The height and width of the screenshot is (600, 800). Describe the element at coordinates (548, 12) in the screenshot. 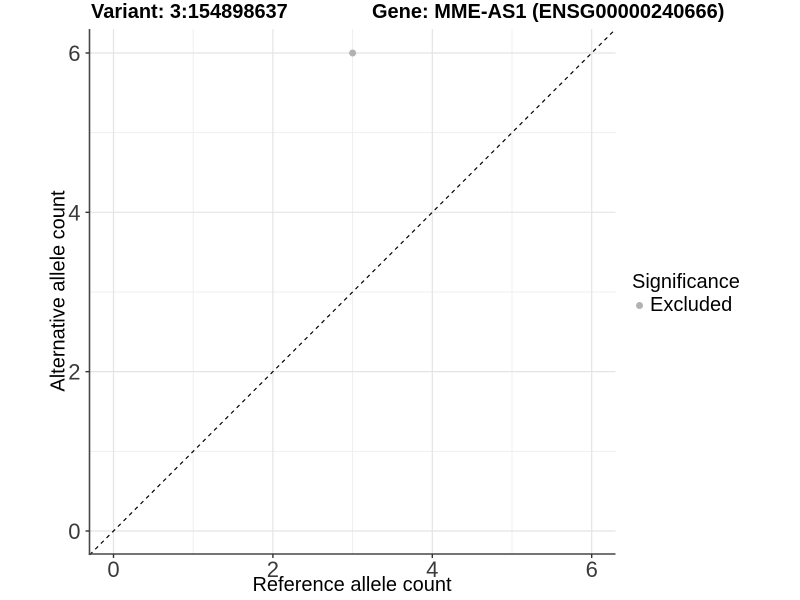

I see `plot-title-gene: Gene: MME-AS1 (ENSG00000240666)` at that location.